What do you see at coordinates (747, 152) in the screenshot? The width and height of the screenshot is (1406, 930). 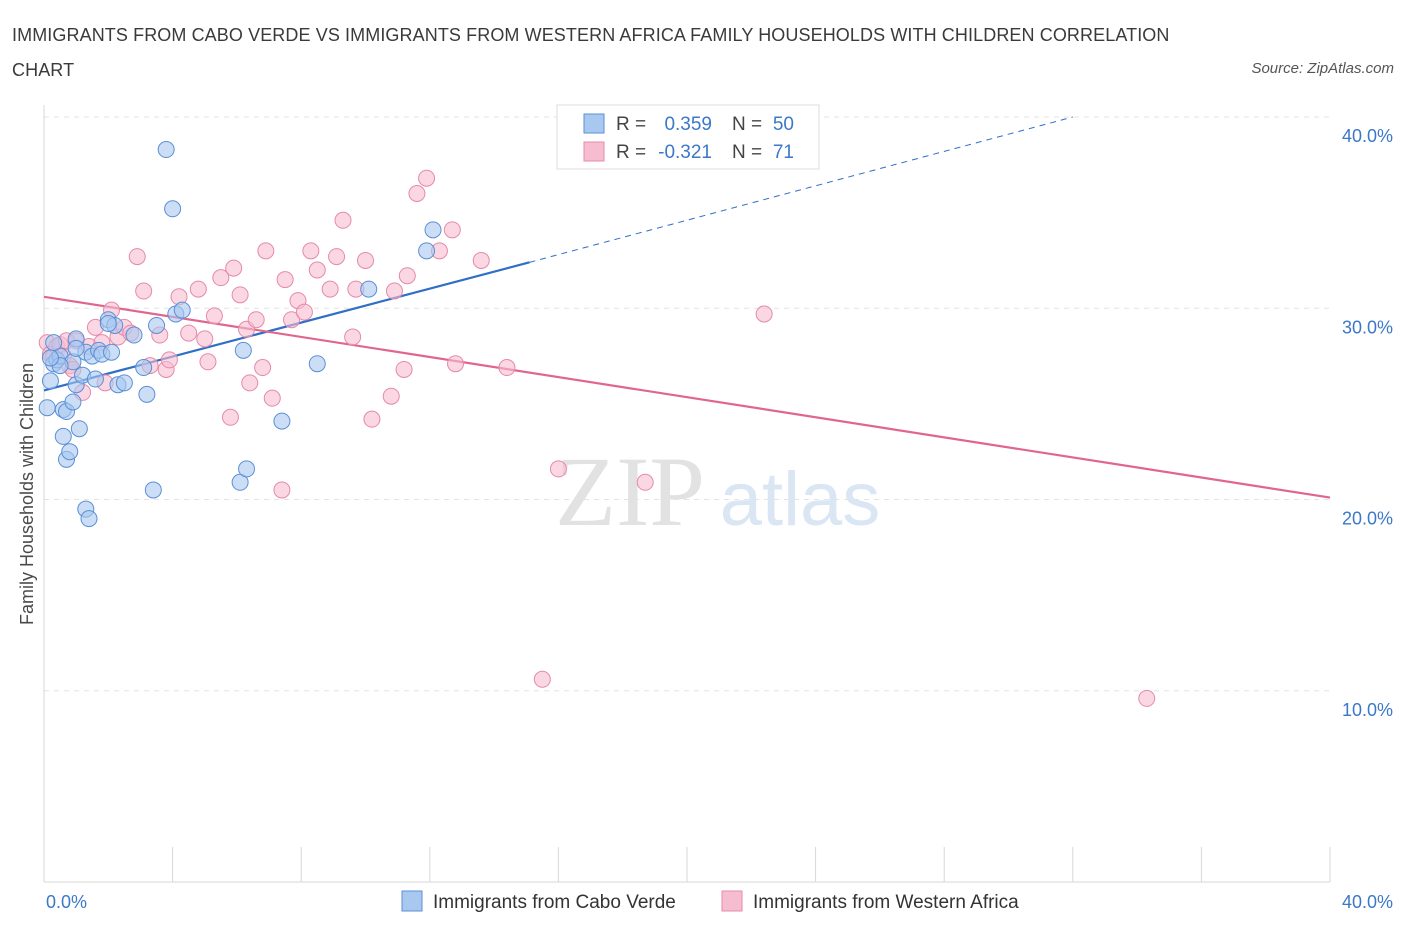 I see `legend-n-label-2: N =` at bounding box center [747, 152].